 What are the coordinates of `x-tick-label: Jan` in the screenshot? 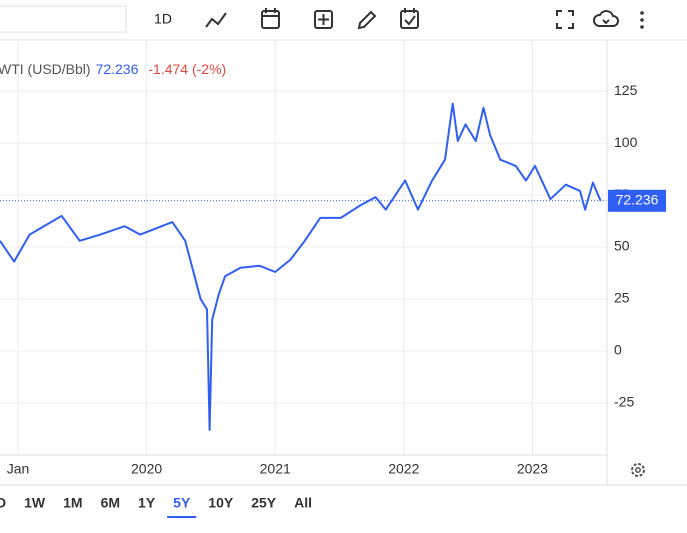 It's located at (18, 469).